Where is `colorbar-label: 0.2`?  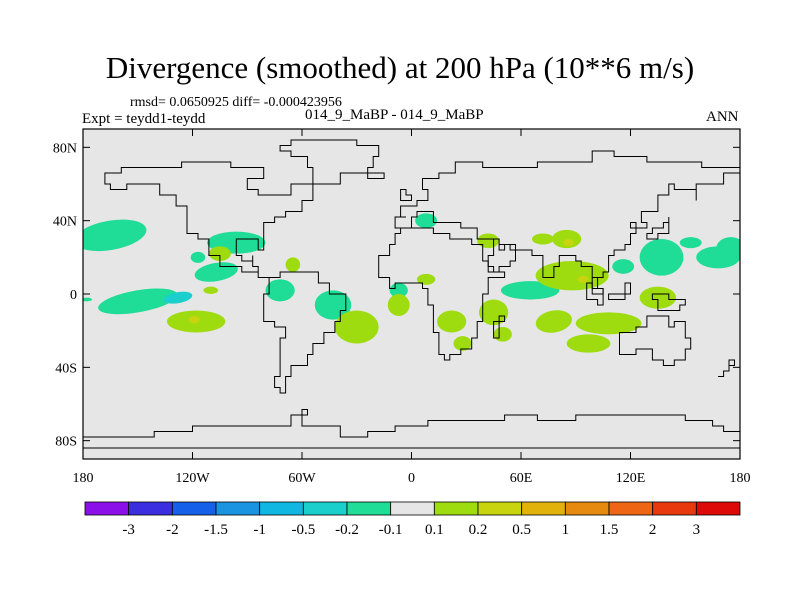 colorbar-label: 0.2 is located at coordinates (478, 530).